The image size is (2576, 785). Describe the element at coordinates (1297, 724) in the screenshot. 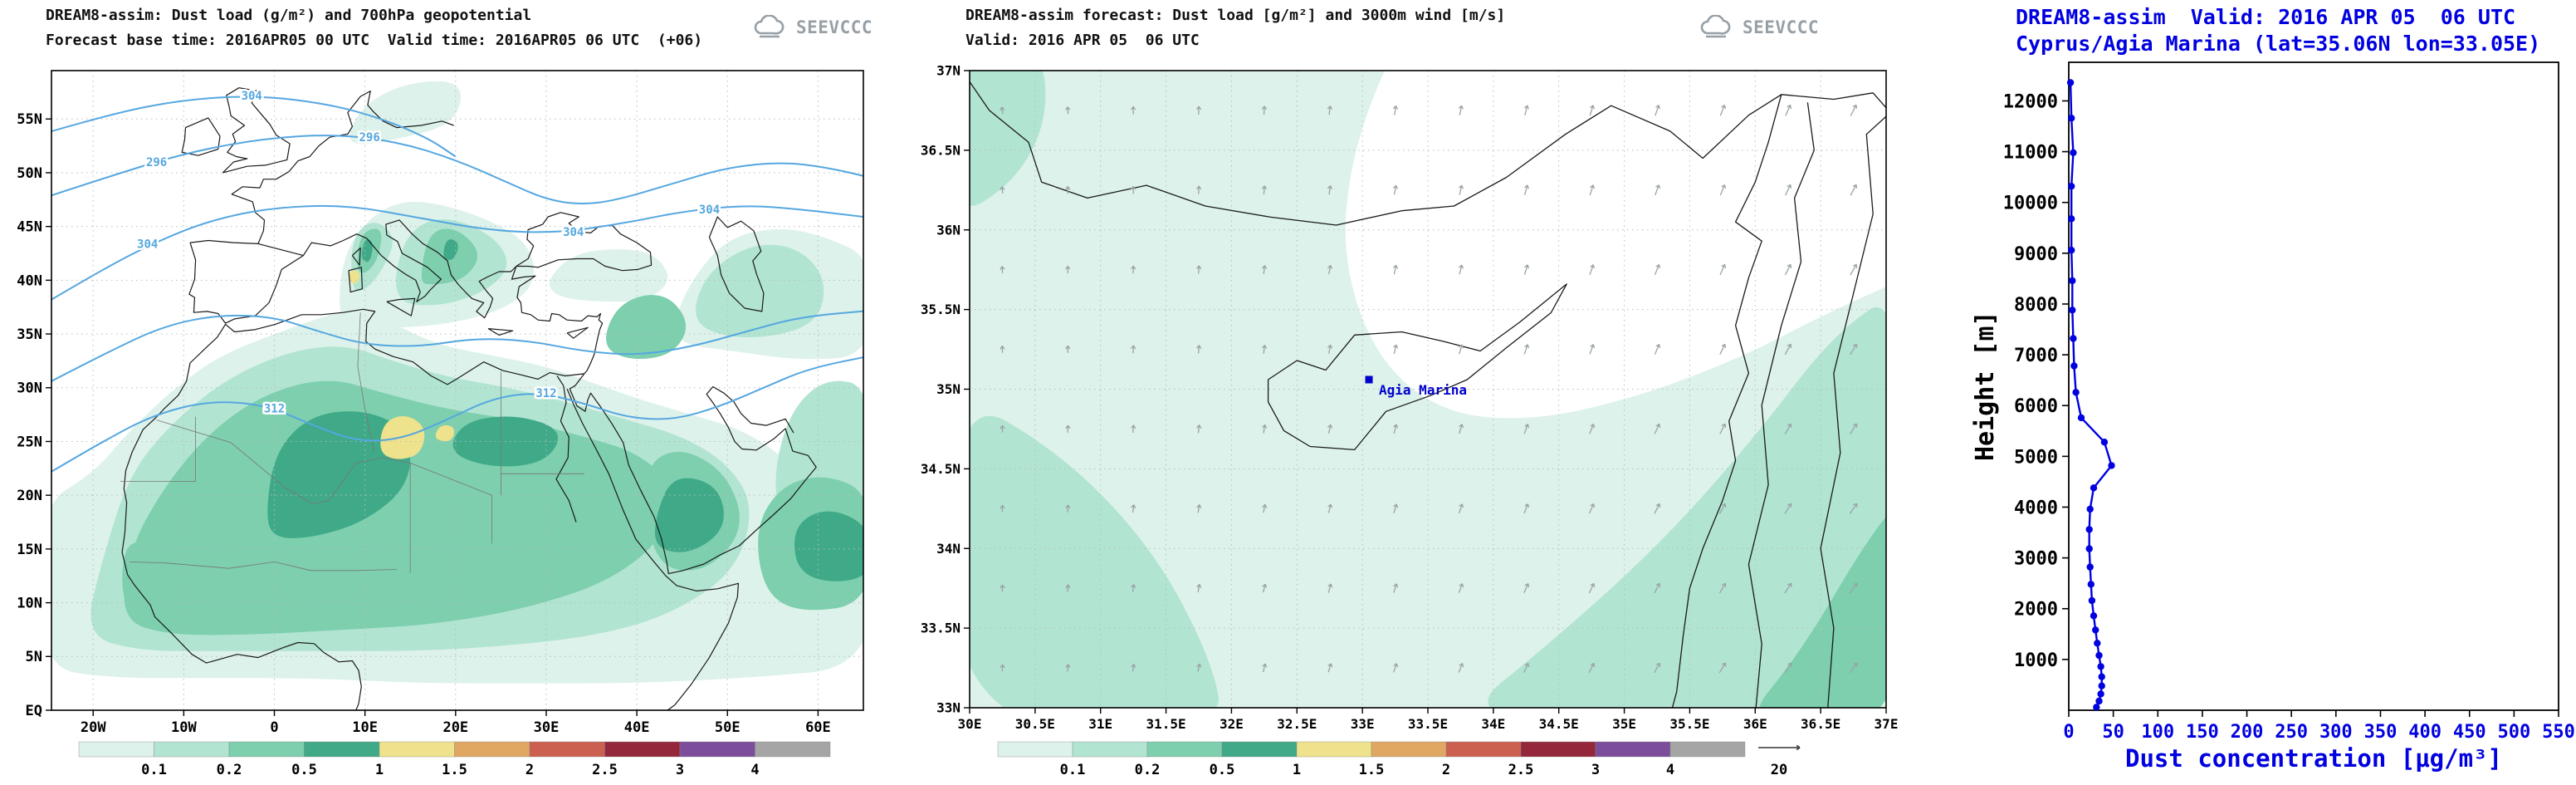

I see `svg-text: 32.5E` at that location.